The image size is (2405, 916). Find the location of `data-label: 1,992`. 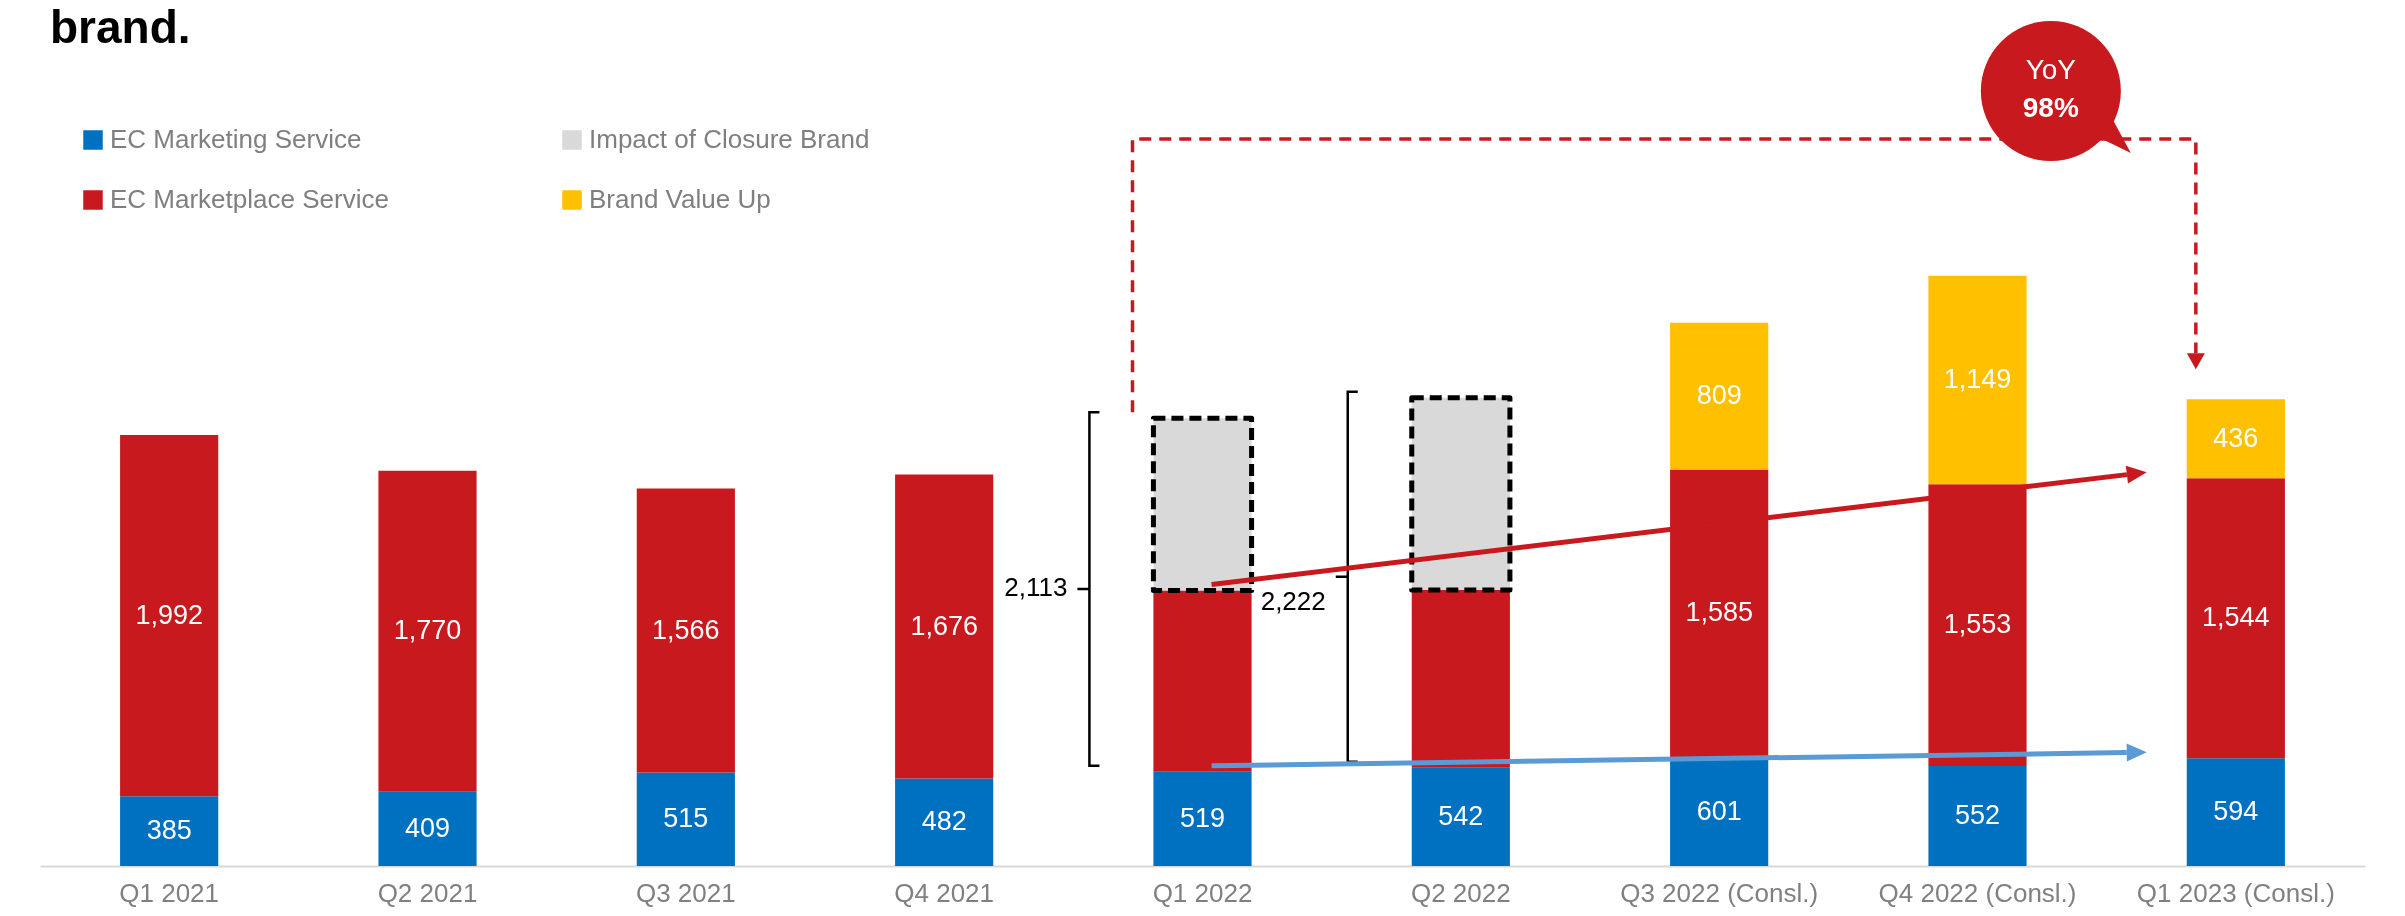

data-label: 1,992 is located at coordinates (169, 614).